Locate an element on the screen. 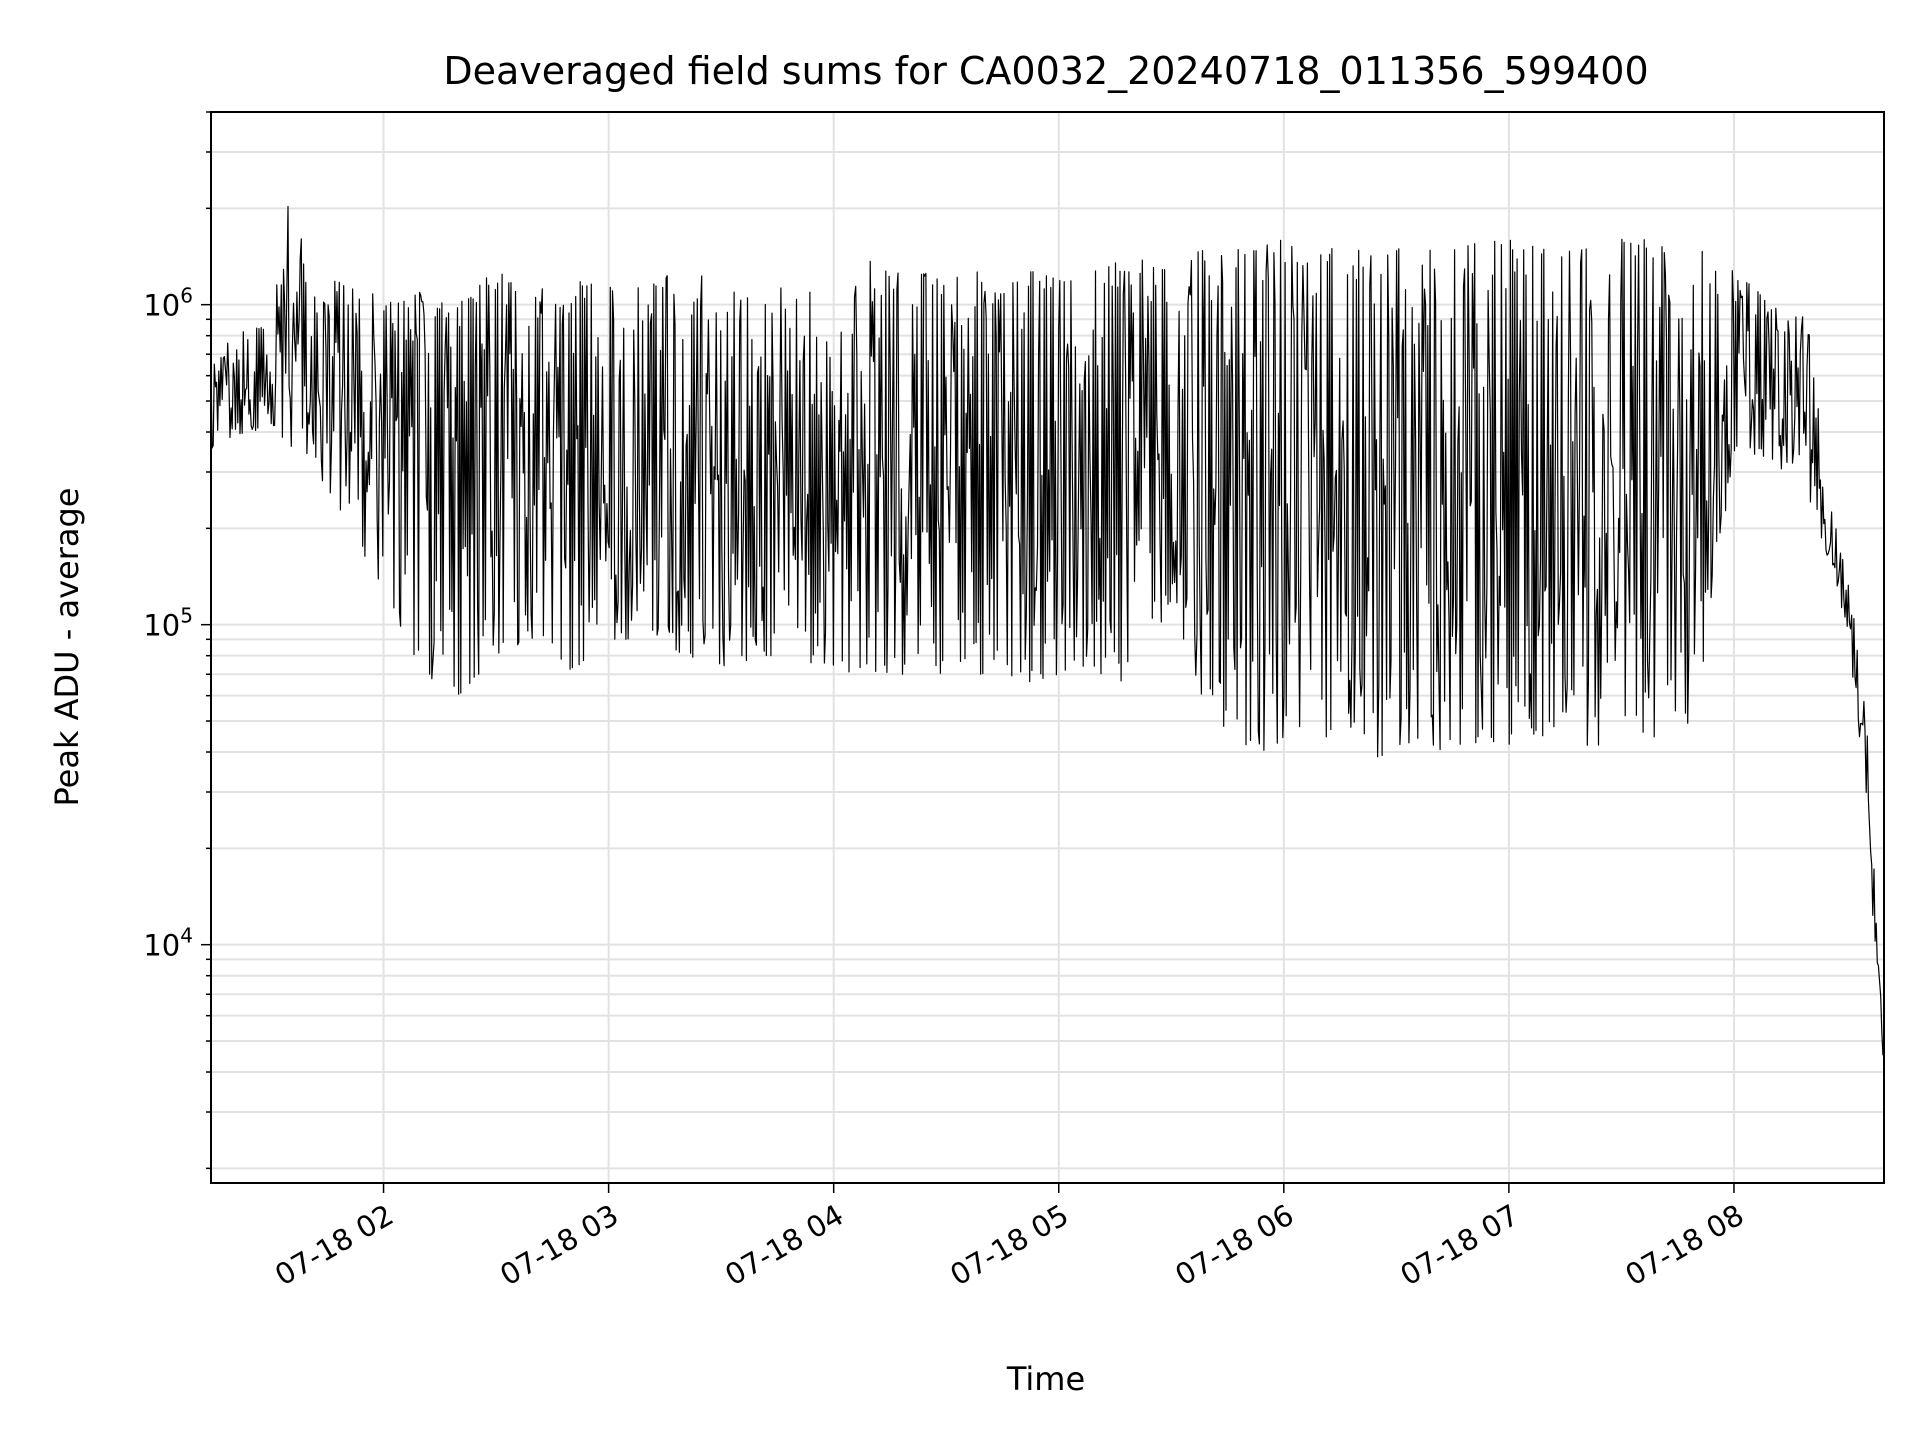 This screenshot has width=1920, height=1440. y-tick-label: 10⁶ is located at coordinates (168, 303).